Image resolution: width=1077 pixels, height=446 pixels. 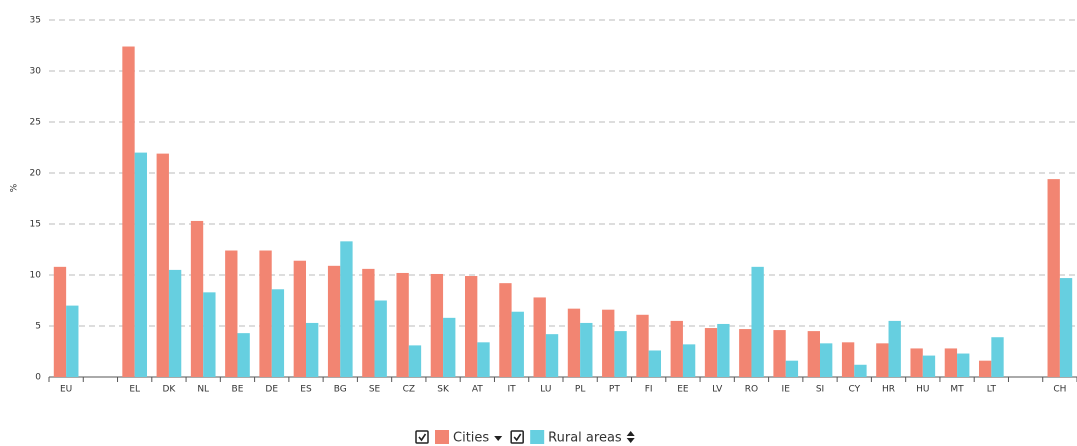 I want to click on legend-item: Cities, so click(x=459, y=438).